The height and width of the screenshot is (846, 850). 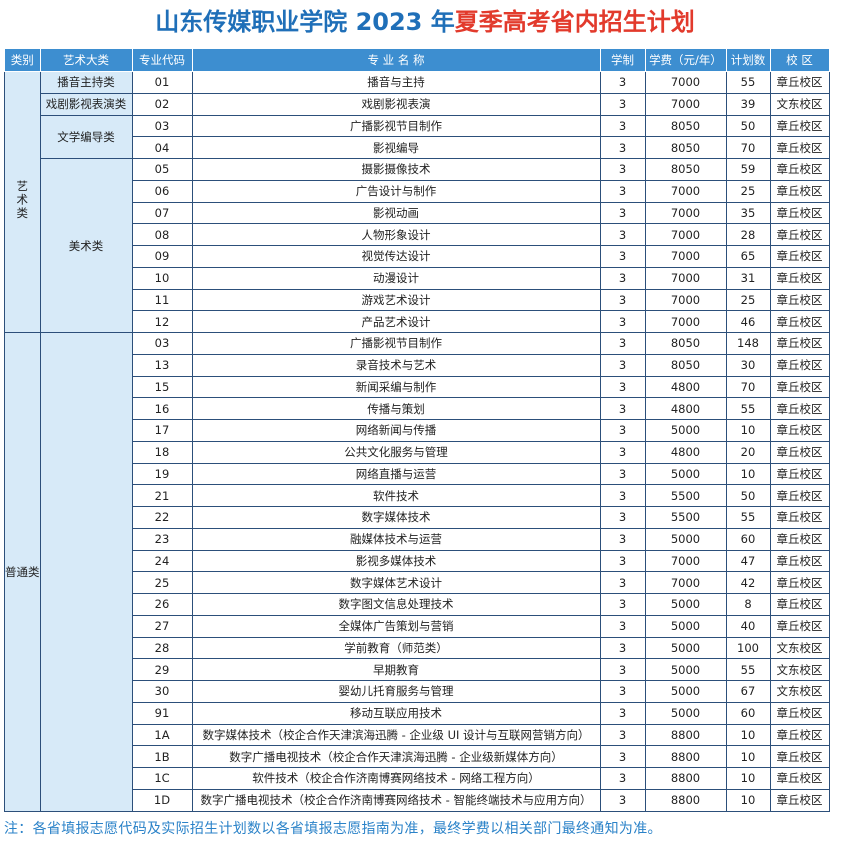 I want to click on cell-code: 05, so click(x=162, y=169).